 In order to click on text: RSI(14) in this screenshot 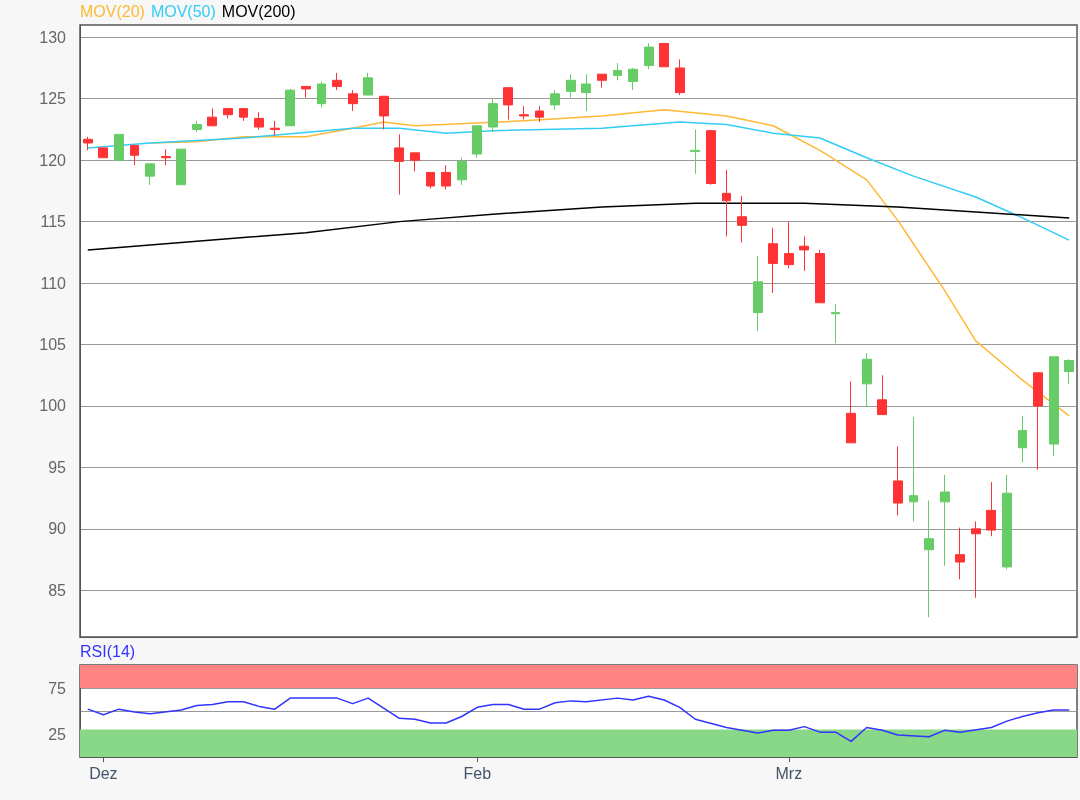, I will do `click(108, 651)`.